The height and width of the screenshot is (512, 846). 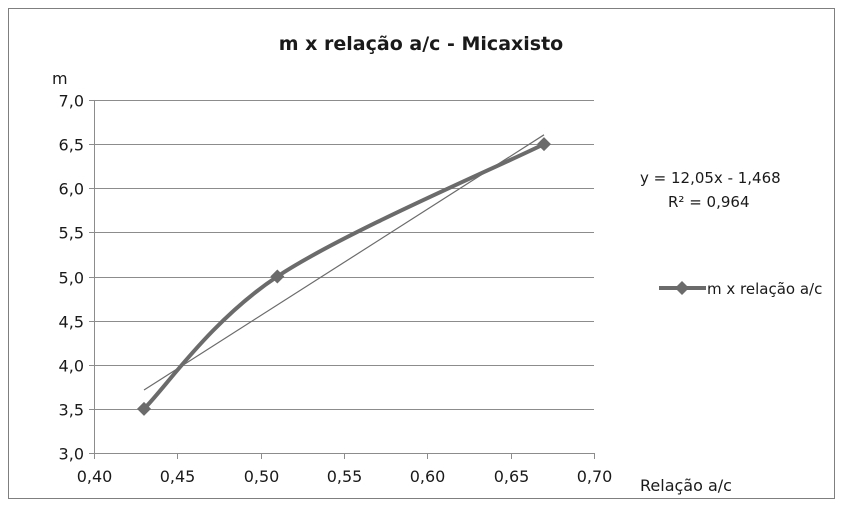 What do you see at coordinates (71, 454) in the screenshot?
I see `y-tick-label: 3,0` at bounding box center [71, 454].